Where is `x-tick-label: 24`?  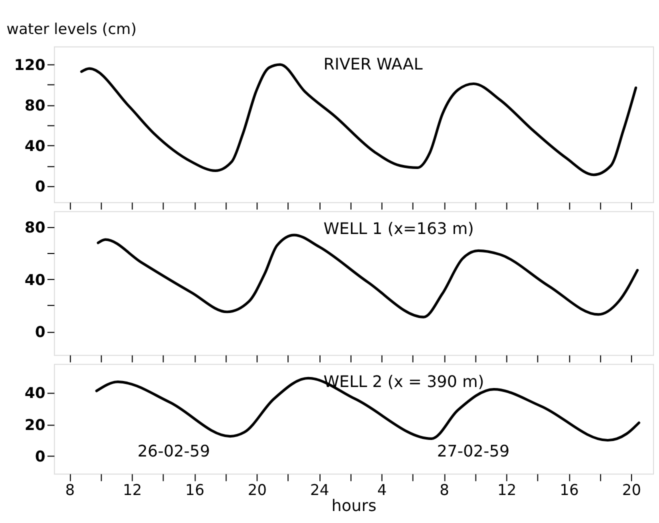 x-tick-label: 24 is located at coordinates (320, 490).